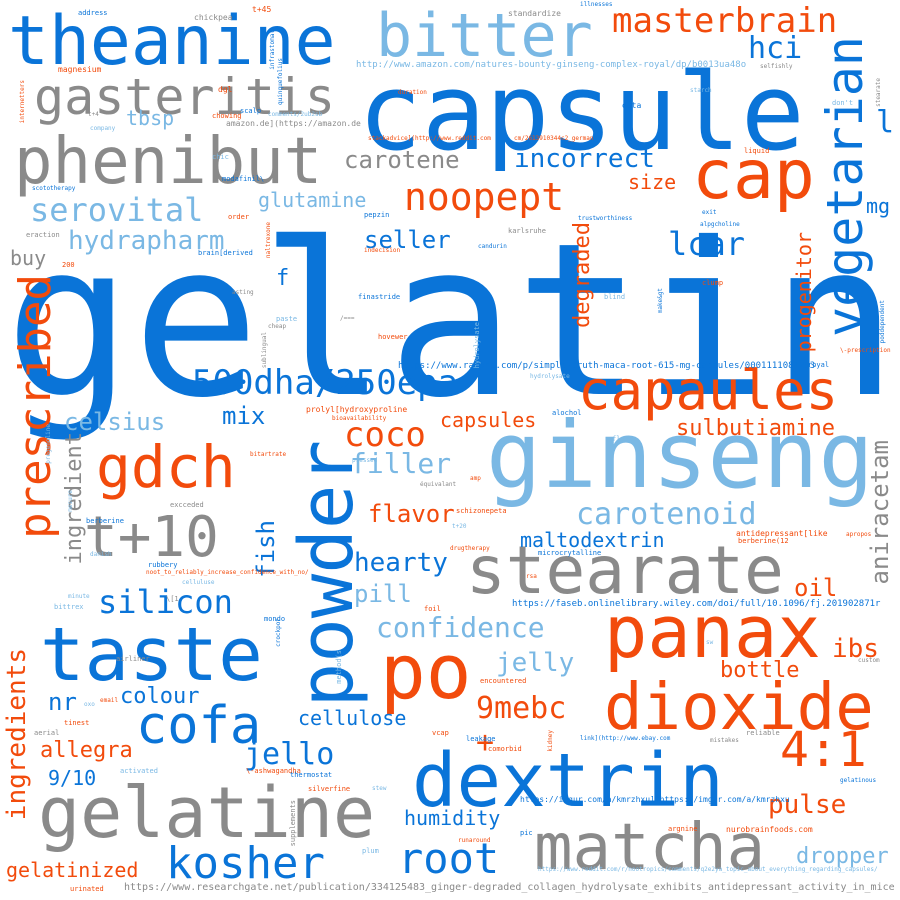 The width and height of the screenshot is (900, 900). I want to click on word-thermostat: thermostat, so click(311, 775).